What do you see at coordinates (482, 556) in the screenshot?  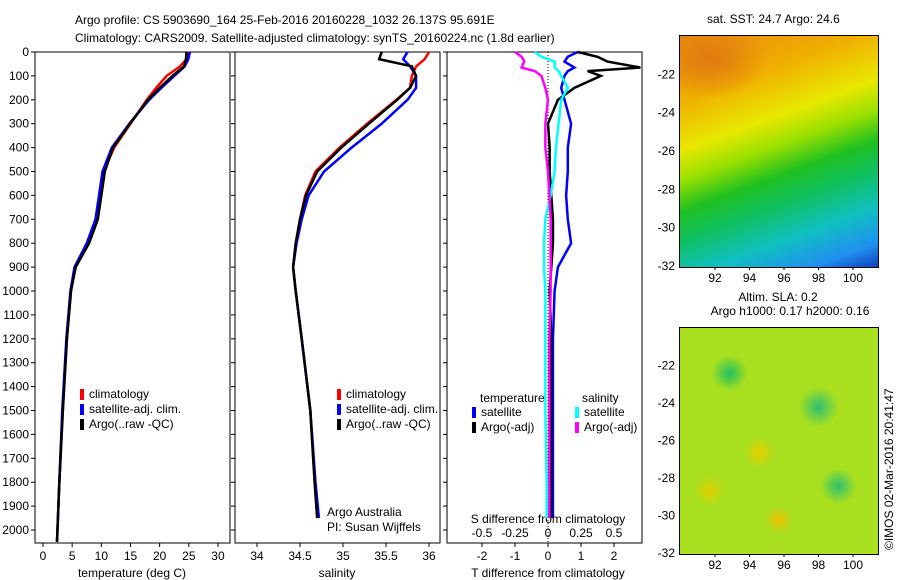 I see `x-tick-label: -2` at bounding box center [482, 556].